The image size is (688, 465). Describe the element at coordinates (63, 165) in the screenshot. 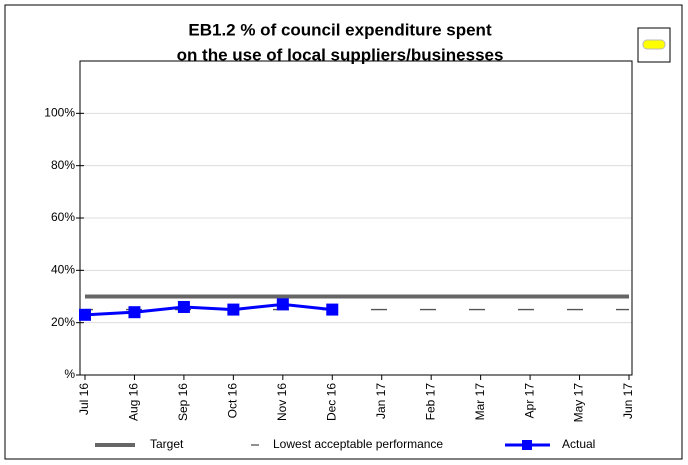

I see `y-tick-label: 80%` at that location.